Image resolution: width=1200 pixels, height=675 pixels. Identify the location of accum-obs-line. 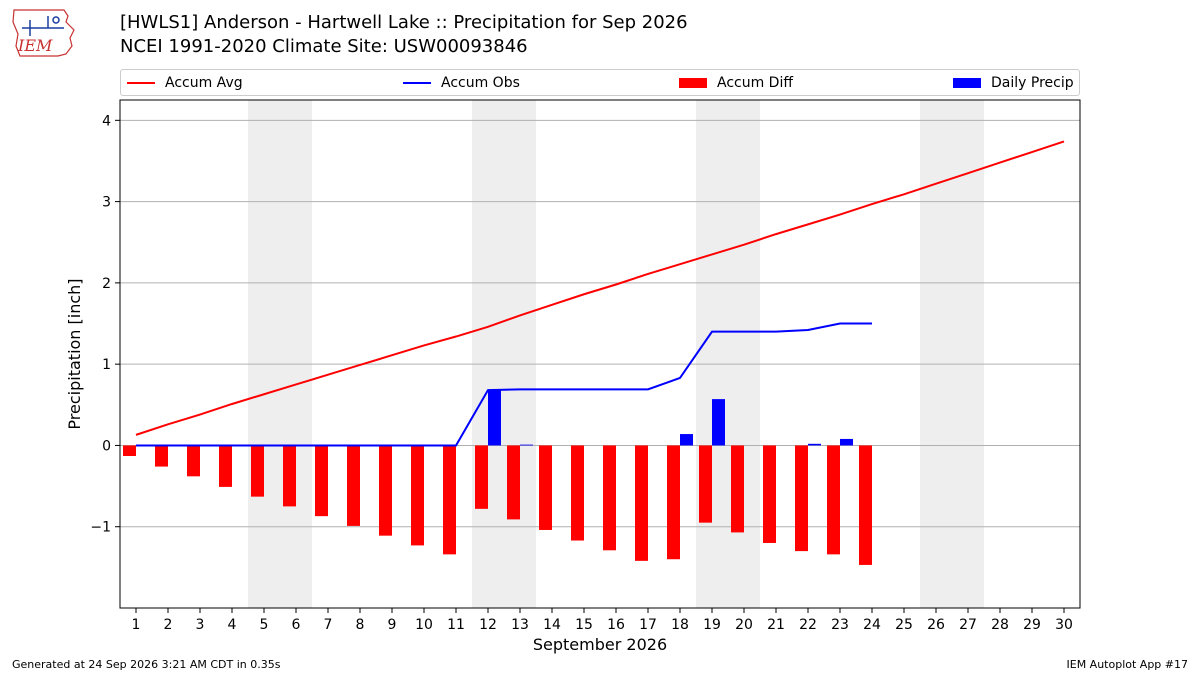
(504, 384).